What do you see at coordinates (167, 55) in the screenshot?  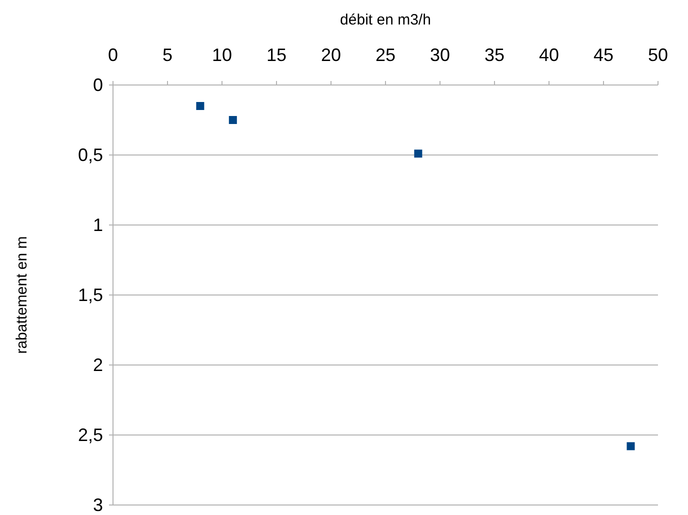 I see `x-tick-label: 5` at bounding box center [167, 55].